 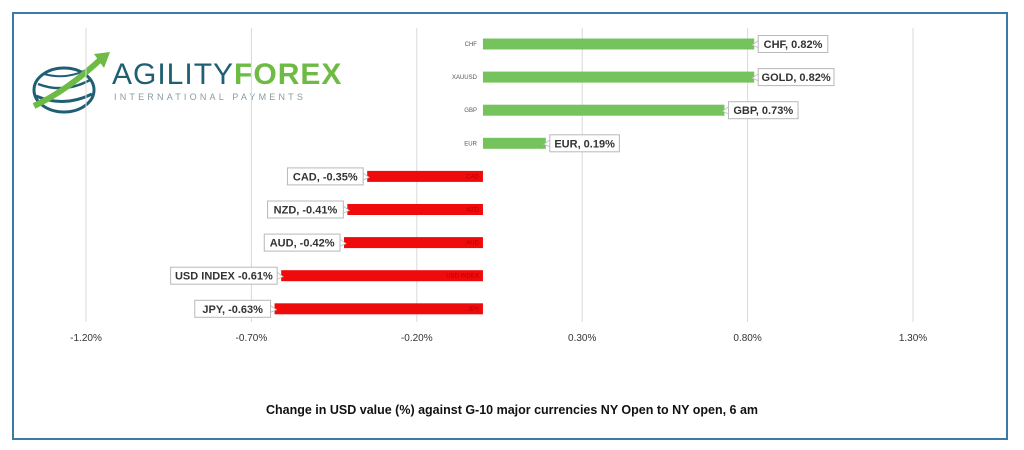 I want to click on category-label: AUD, so click(x=472, y=244).